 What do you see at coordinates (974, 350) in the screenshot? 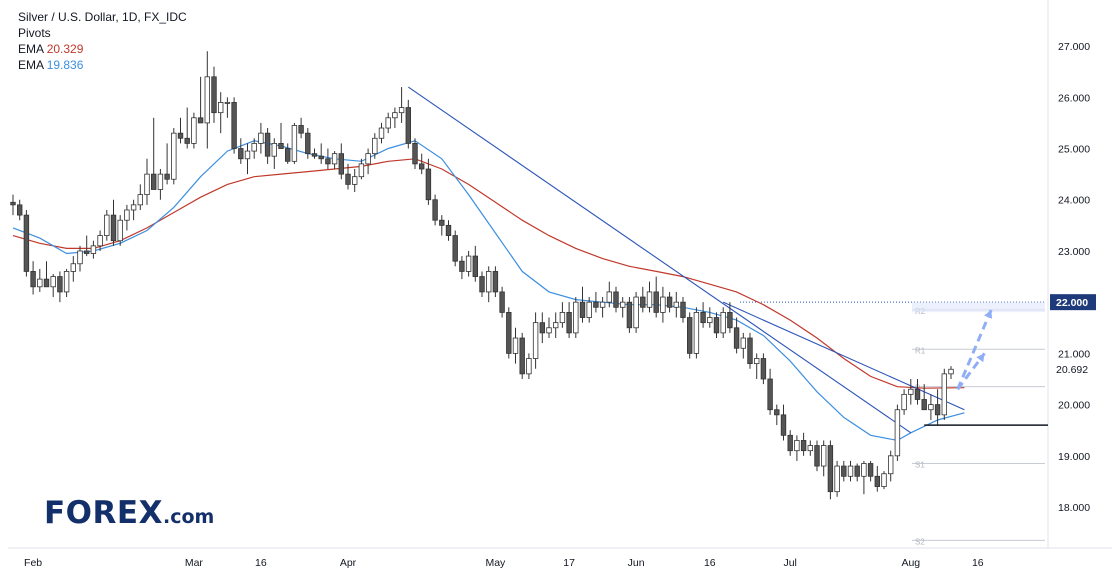
I see `forecast-arrows` at bounding box center [974, 350].